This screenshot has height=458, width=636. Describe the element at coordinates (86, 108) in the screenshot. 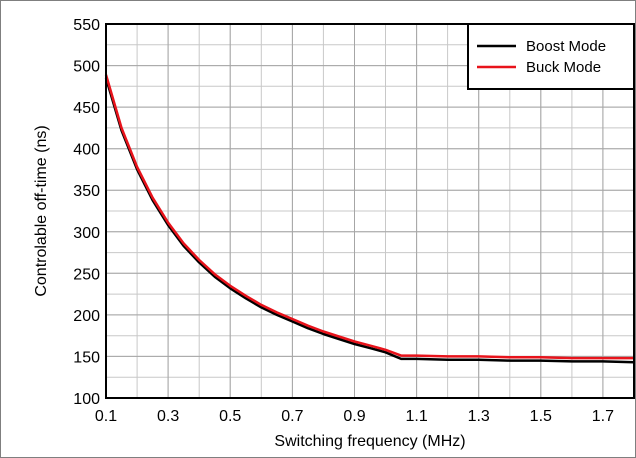

I see `y-tick-label: 450` at that location.